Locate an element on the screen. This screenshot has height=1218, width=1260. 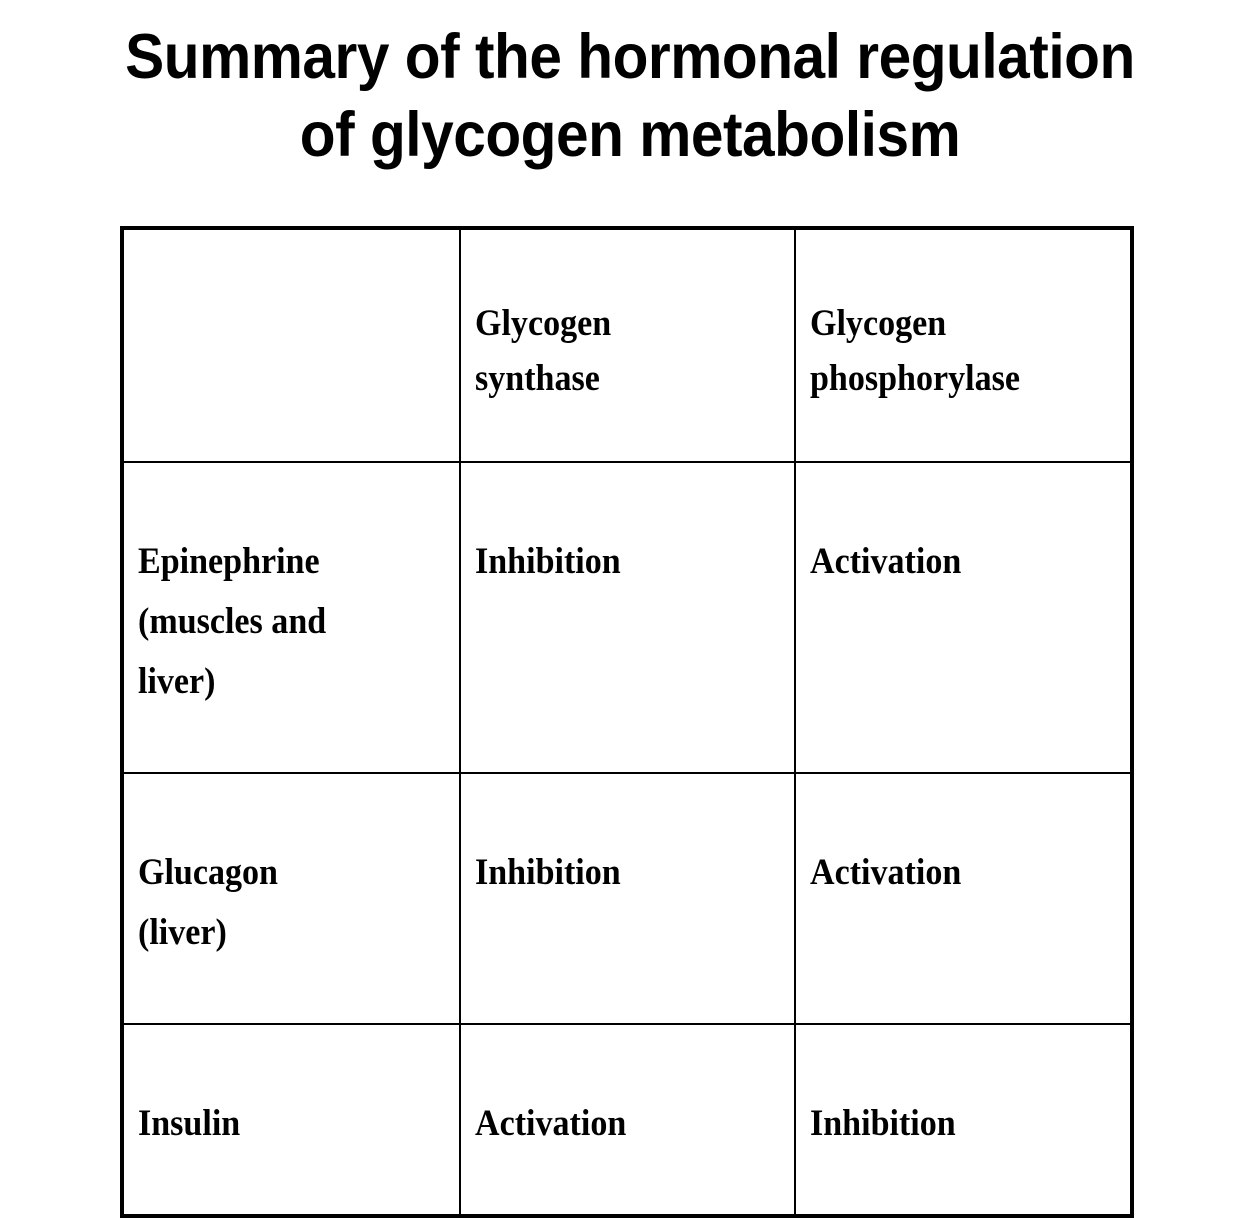
table-header-glycogen-phosphorylase: Glycogen phosphorylase is located at coordinates (963, 345).